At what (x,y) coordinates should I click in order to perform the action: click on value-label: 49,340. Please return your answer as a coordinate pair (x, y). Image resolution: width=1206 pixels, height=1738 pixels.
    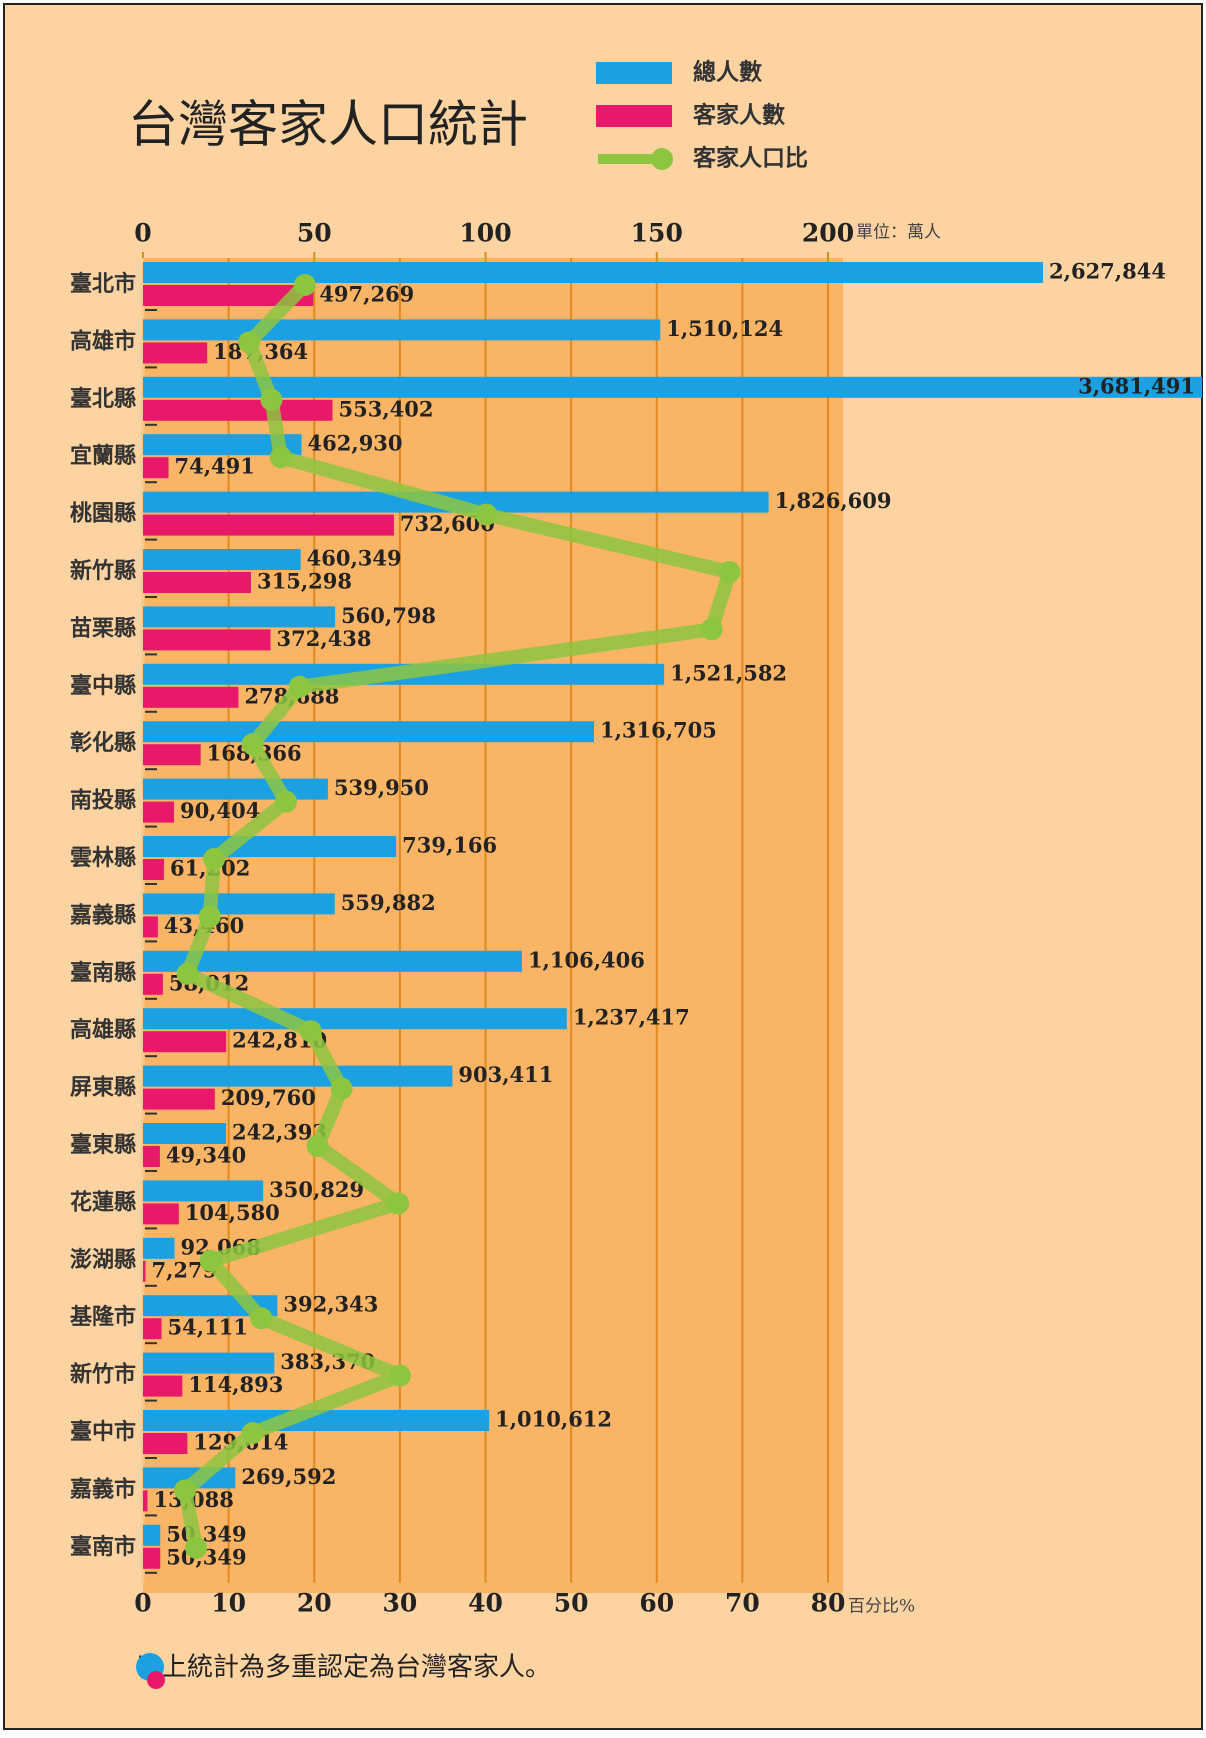
    Looking at the image, I should click on (206, 1155).